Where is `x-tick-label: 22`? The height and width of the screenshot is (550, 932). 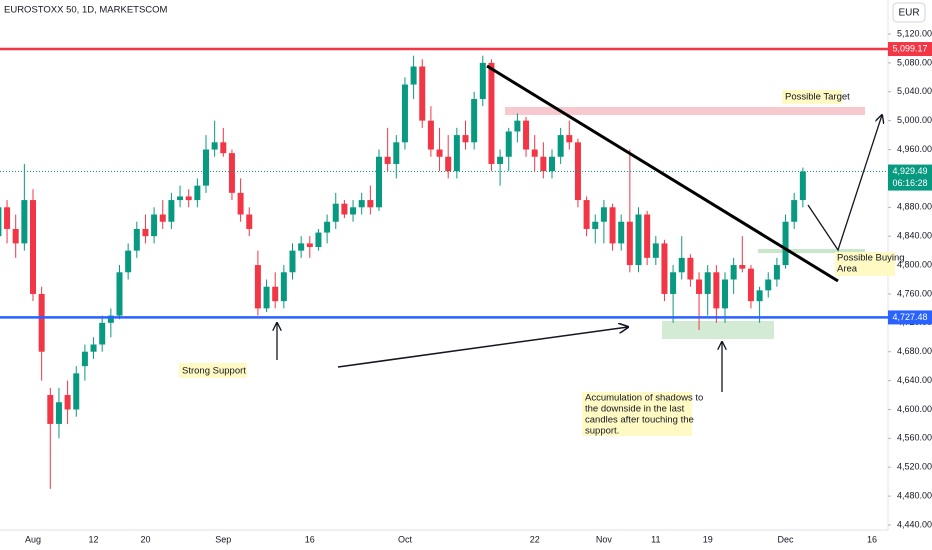
x-tick-label: 22 is located at coordinates (535, 539).